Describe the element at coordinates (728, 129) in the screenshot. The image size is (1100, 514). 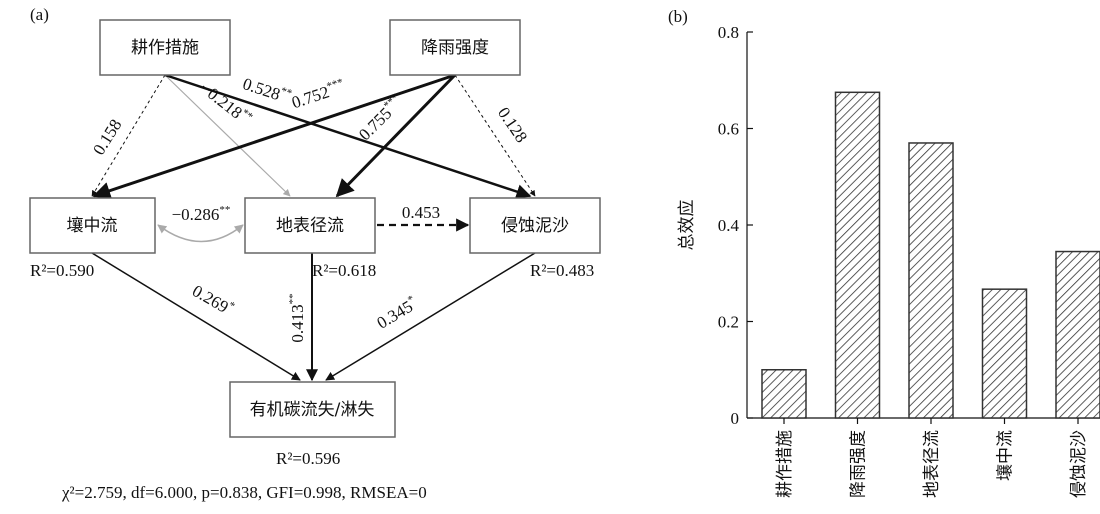
I see `y-tick-label: 0.6` at that location.